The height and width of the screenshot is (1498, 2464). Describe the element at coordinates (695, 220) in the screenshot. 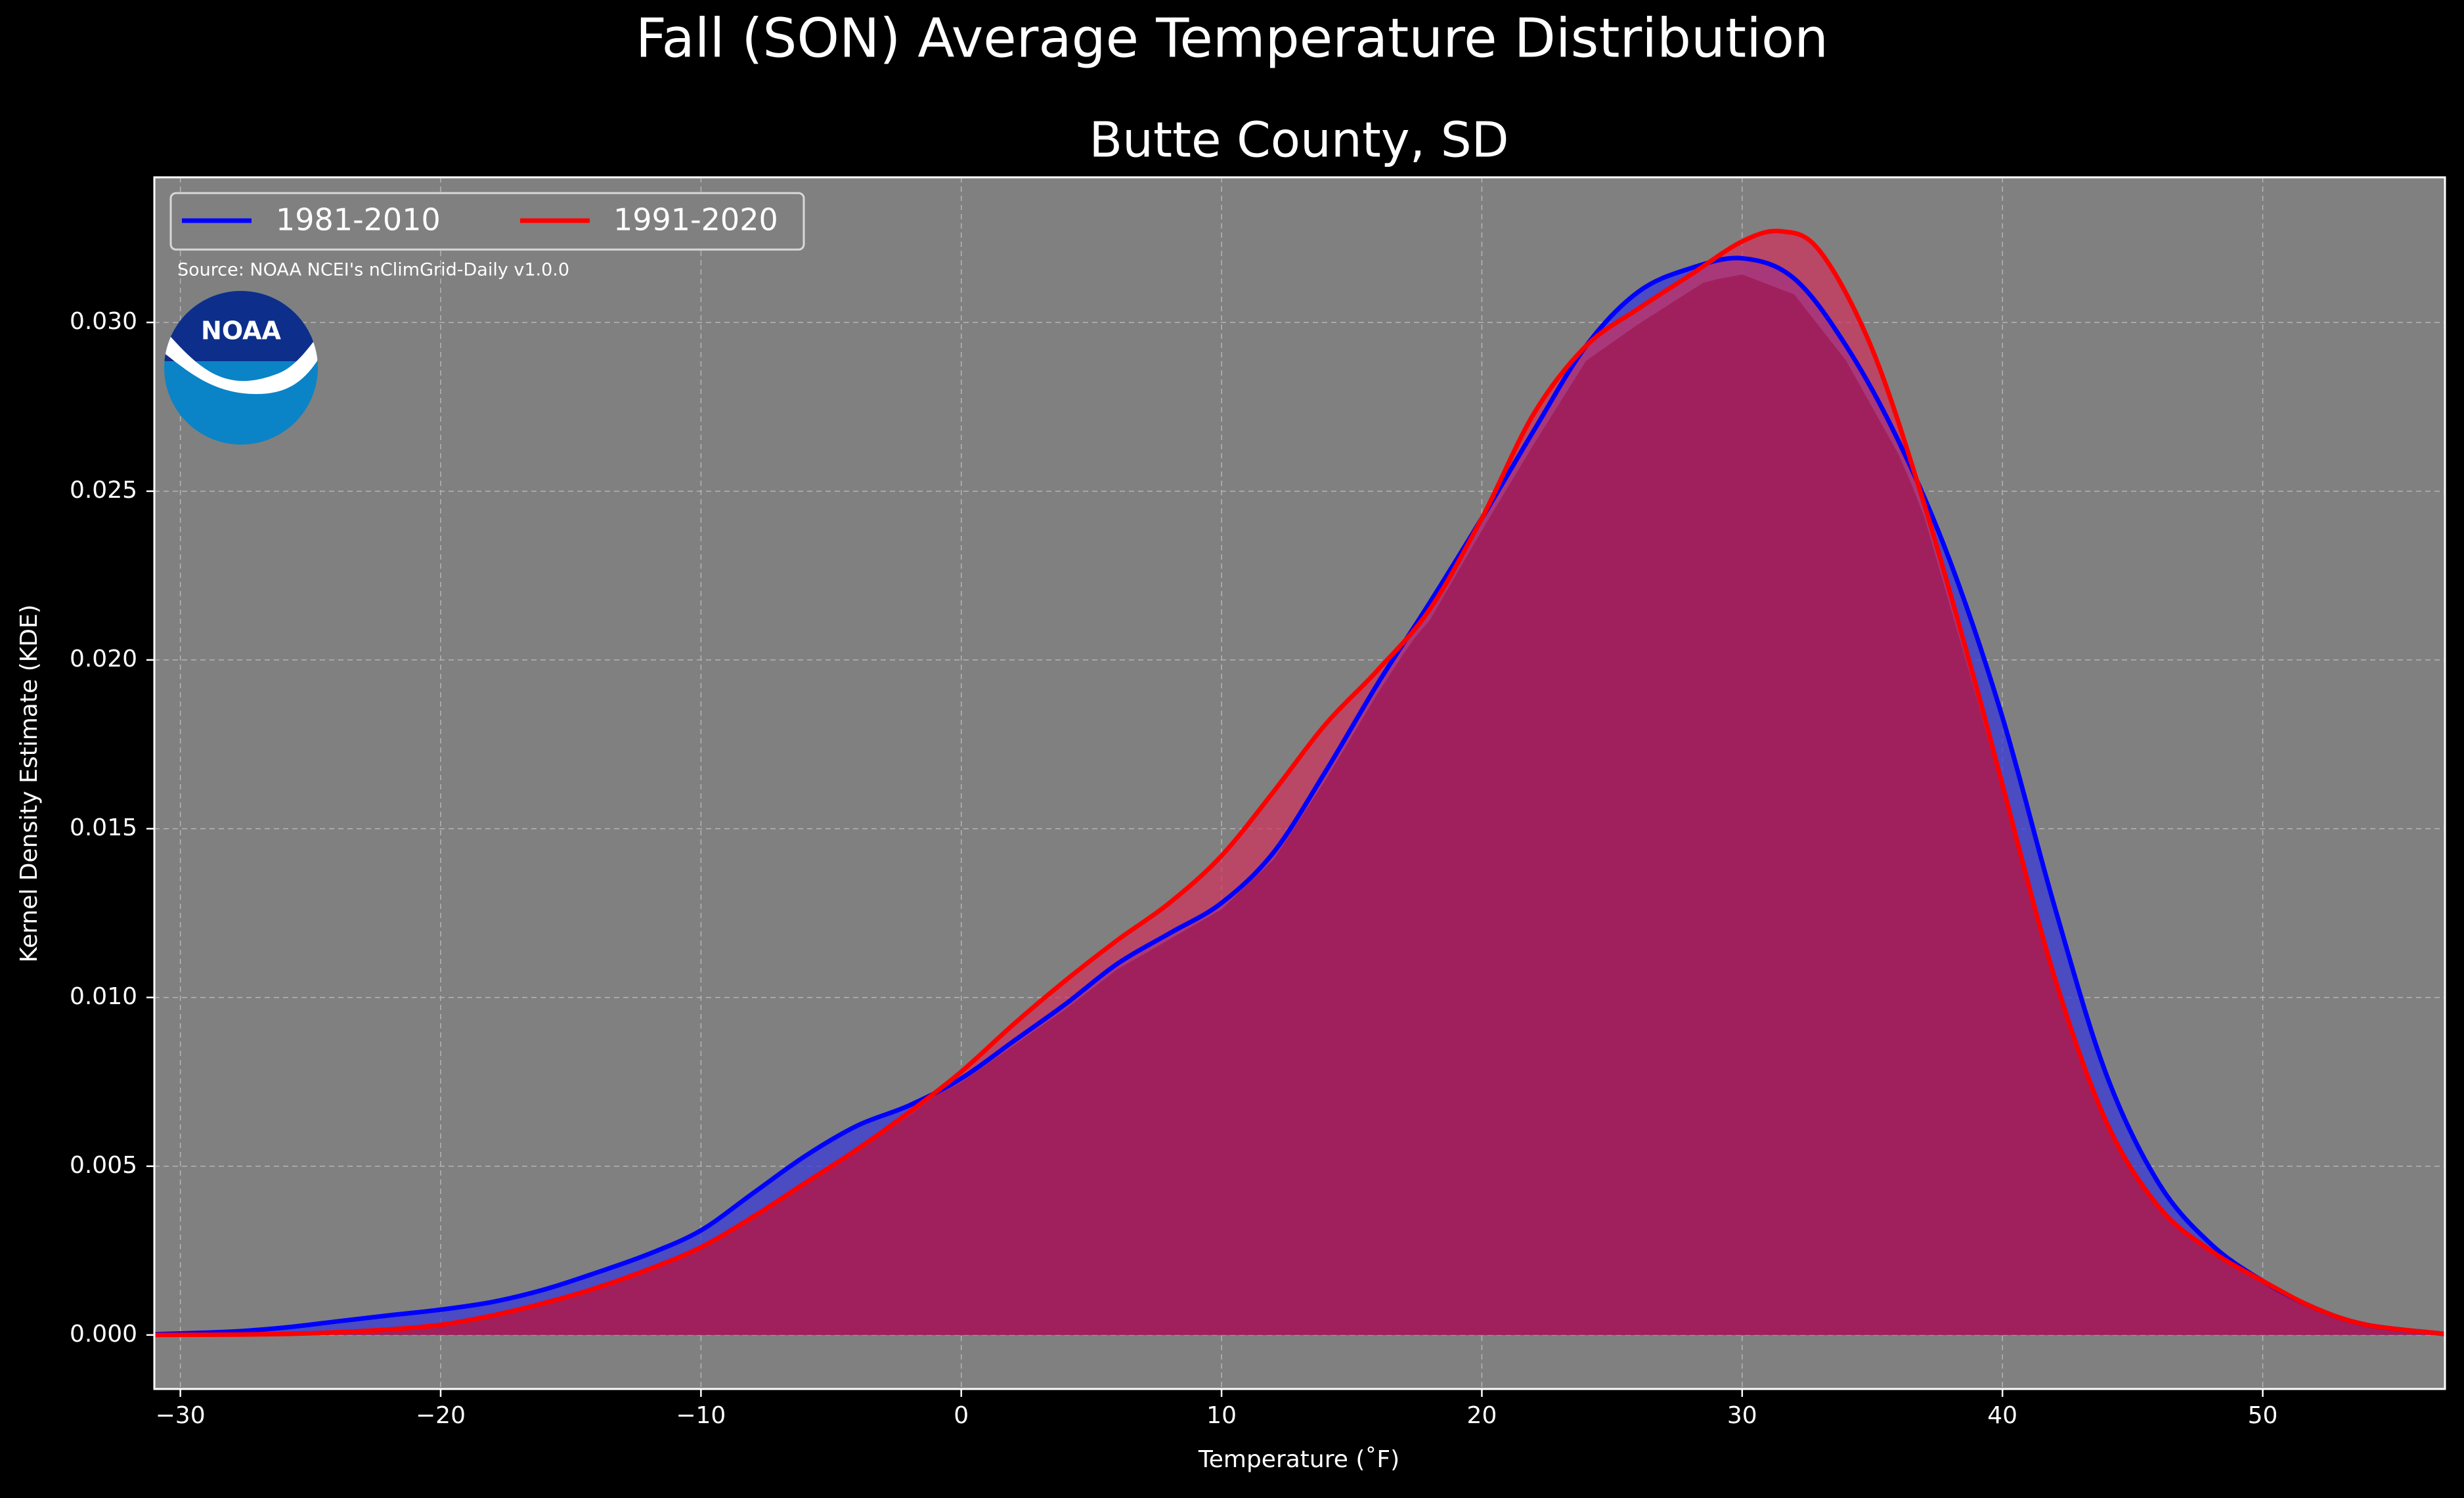

I see `legend-label-1991-2020: 1991-2020` at that location.